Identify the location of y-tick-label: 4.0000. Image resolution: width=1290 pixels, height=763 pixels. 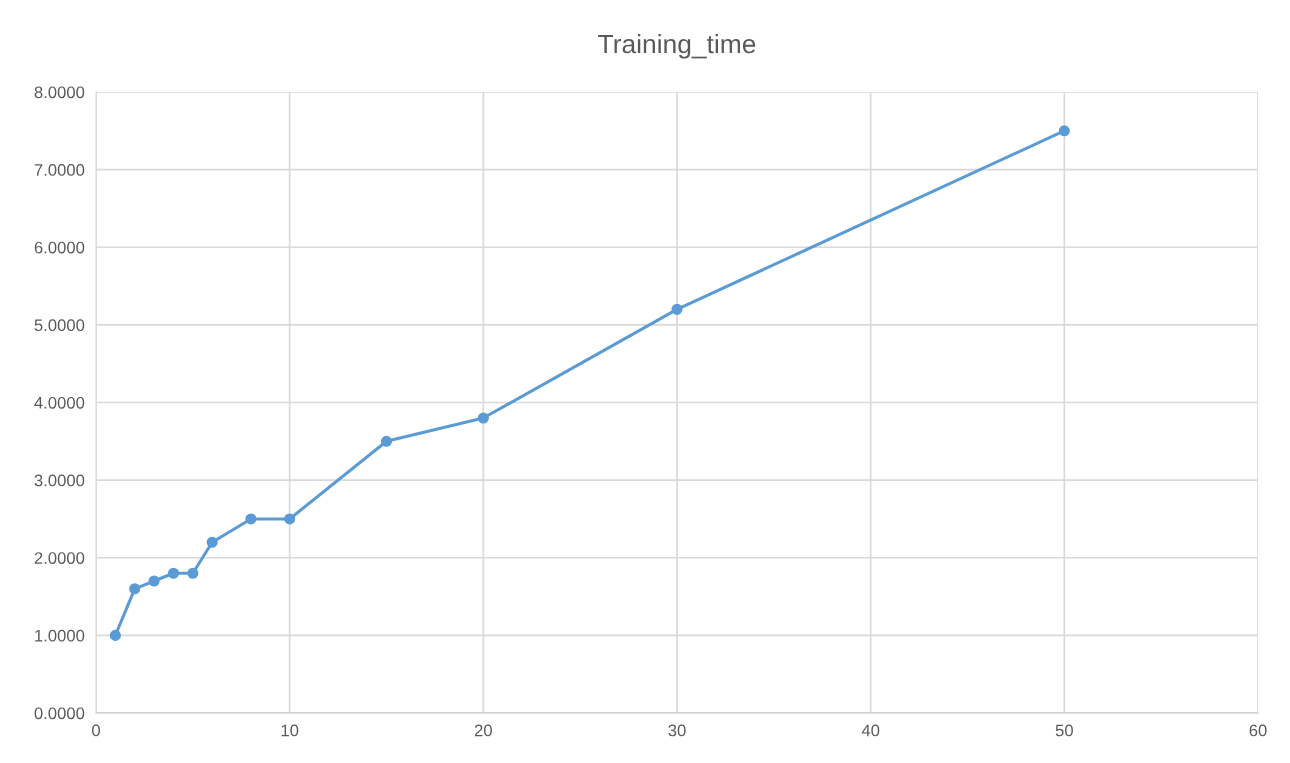
(59, 402).